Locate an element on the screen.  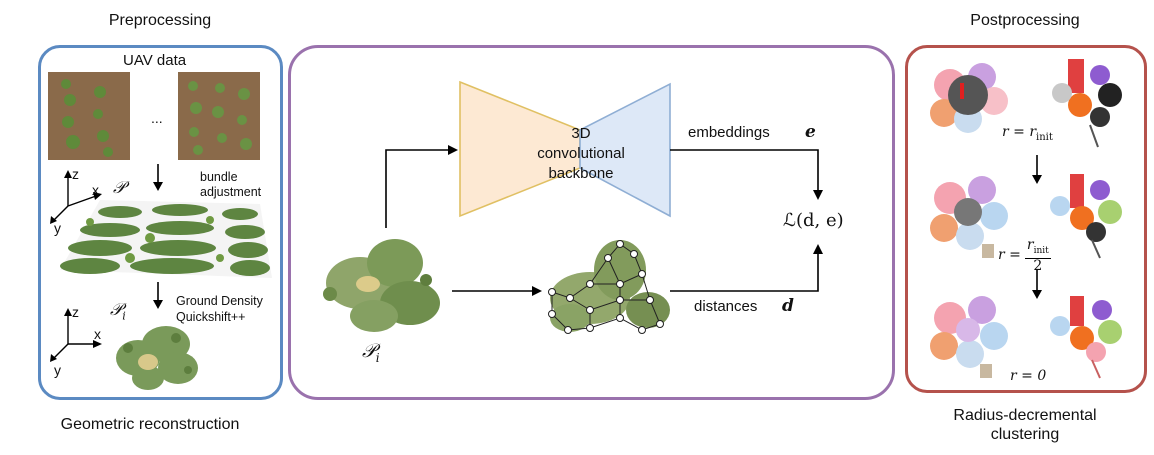
arrow-embeddings-to-loss is located at coordinates (744, 171).